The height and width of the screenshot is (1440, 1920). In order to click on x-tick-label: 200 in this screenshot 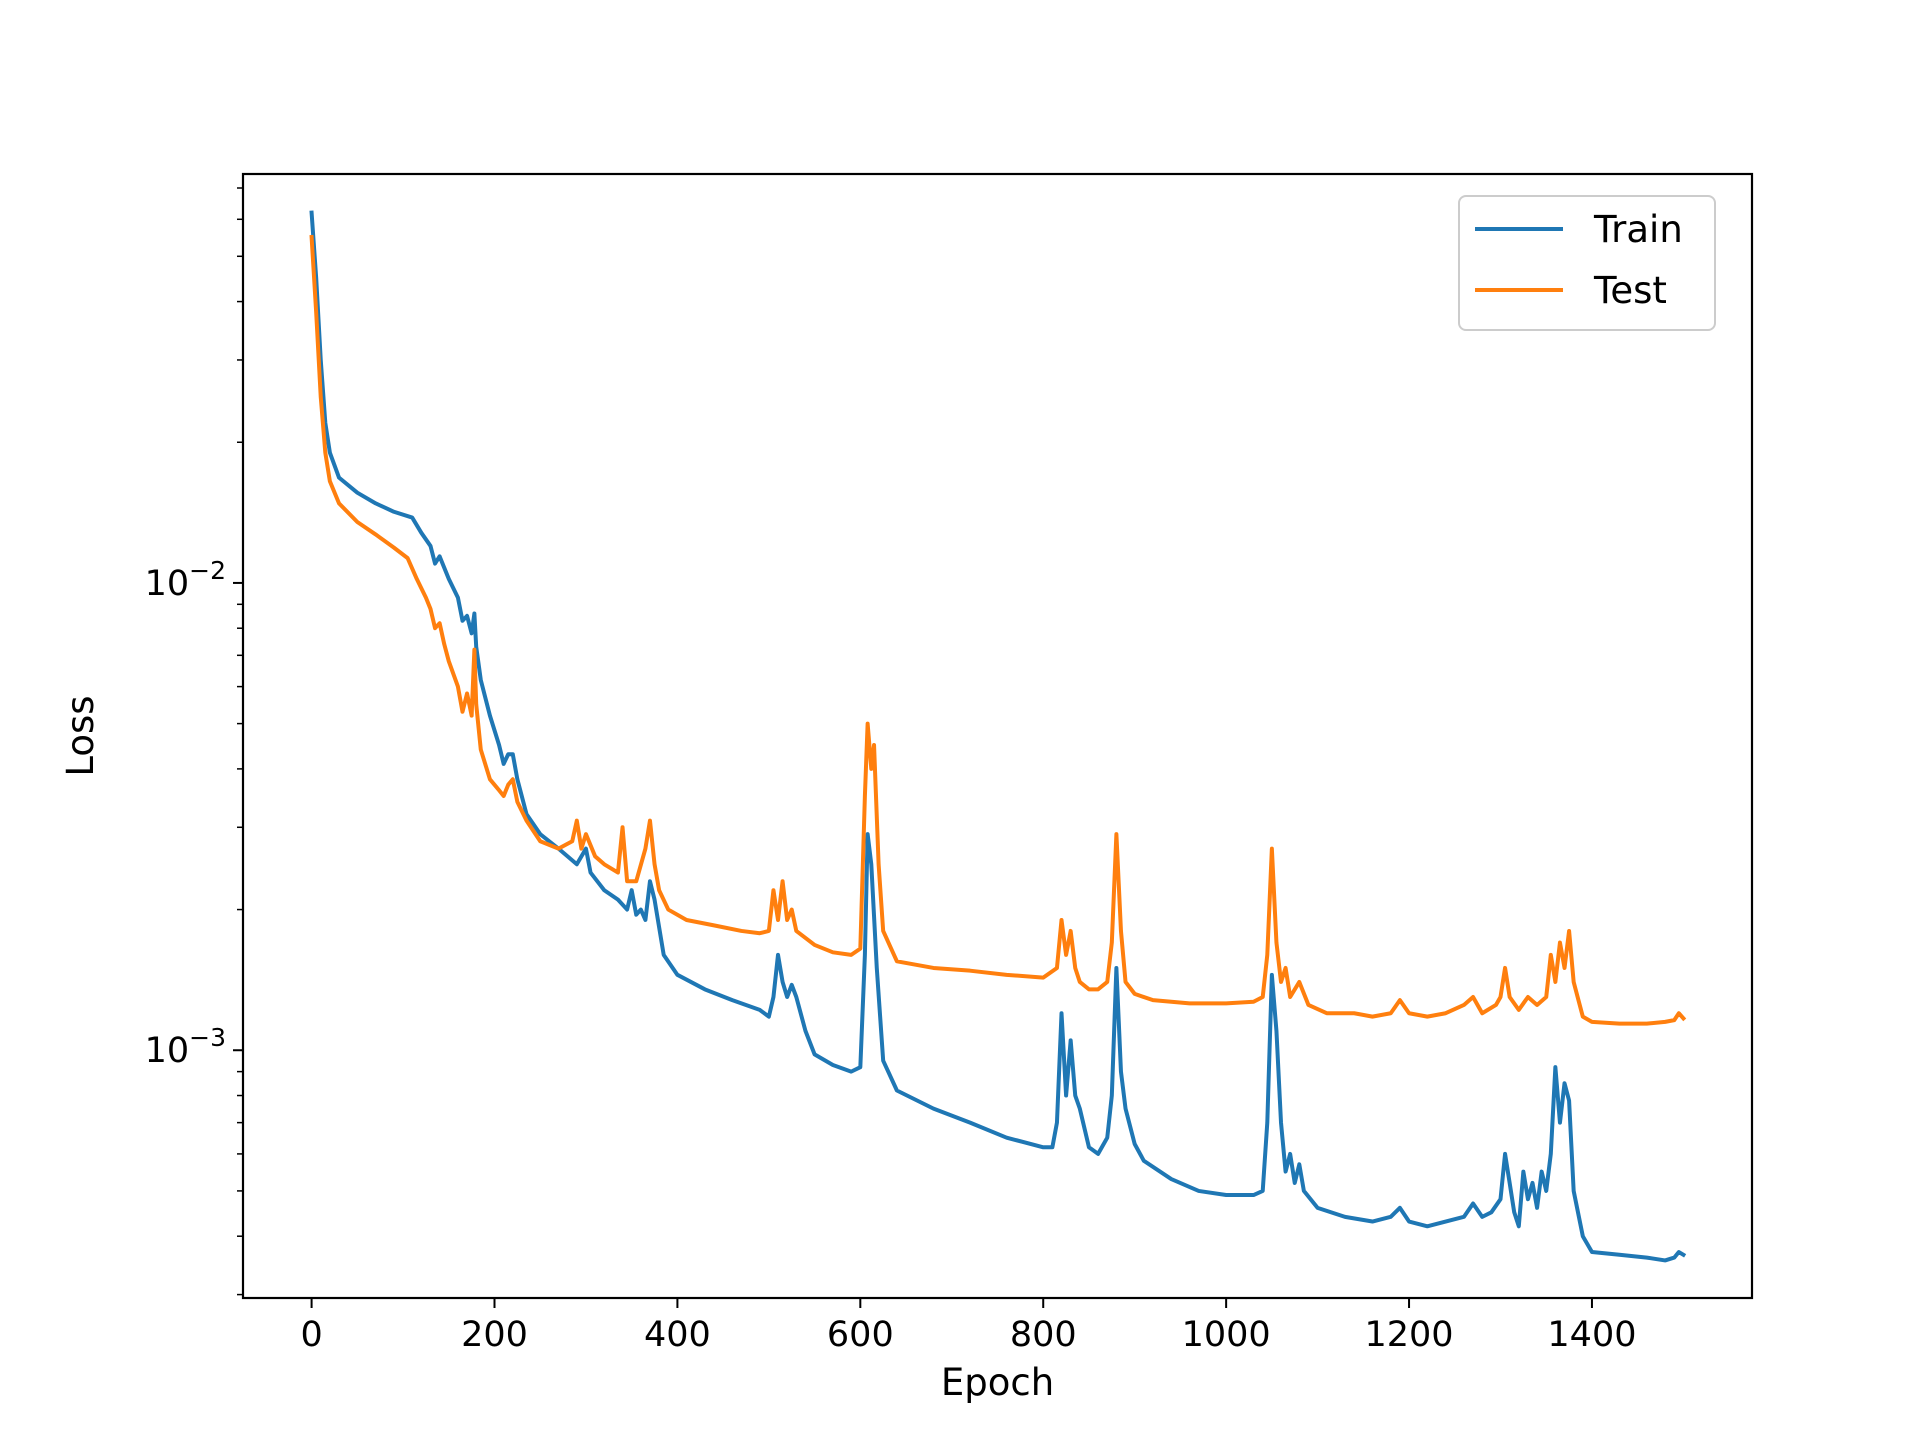, I will do `click(494, 1335)`.